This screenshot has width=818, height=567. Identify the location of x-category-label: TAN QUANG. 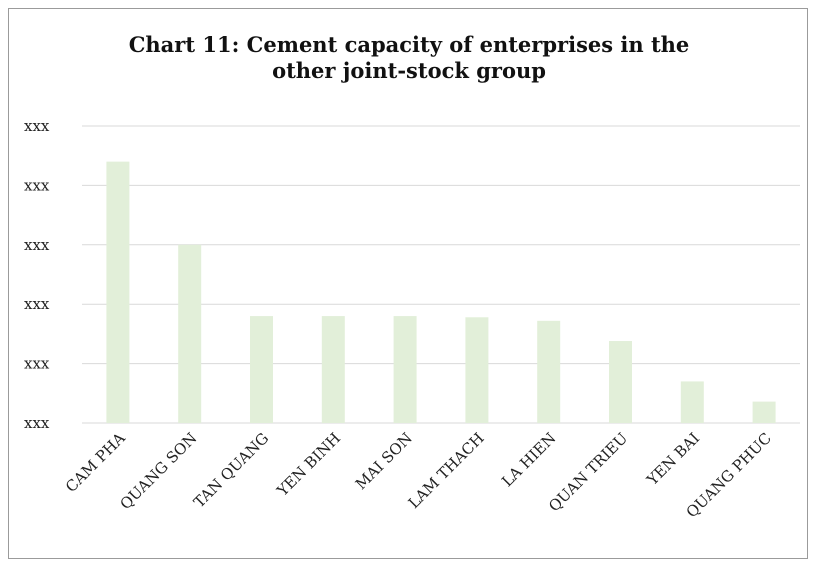
(231, 470).